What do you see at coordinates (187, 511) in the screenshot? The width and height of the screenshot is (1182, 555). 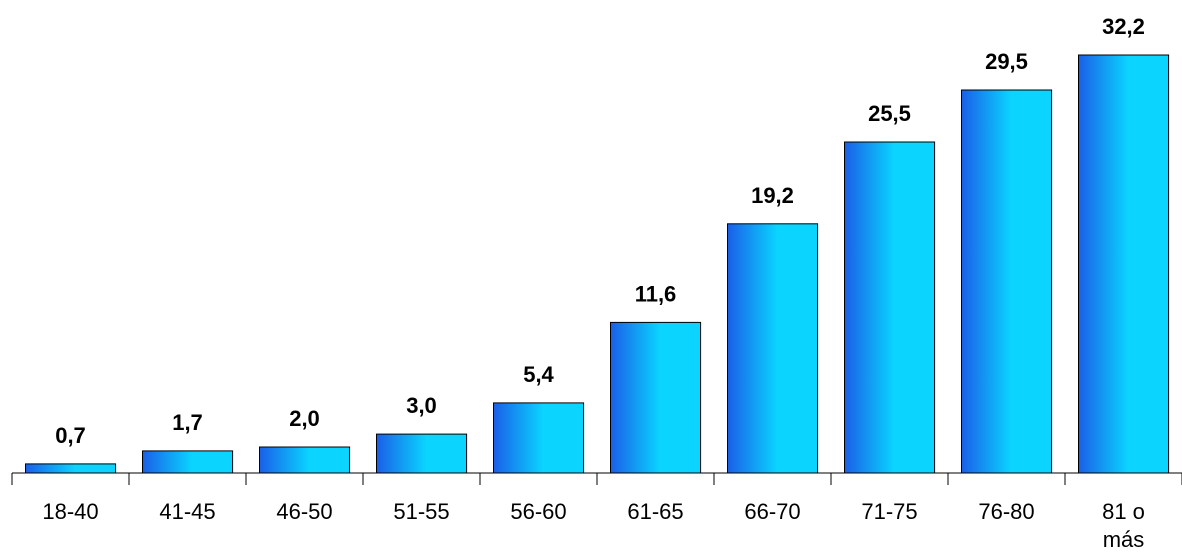 I see `x-tick-label: 41-45` at bounding box center [187, 511].